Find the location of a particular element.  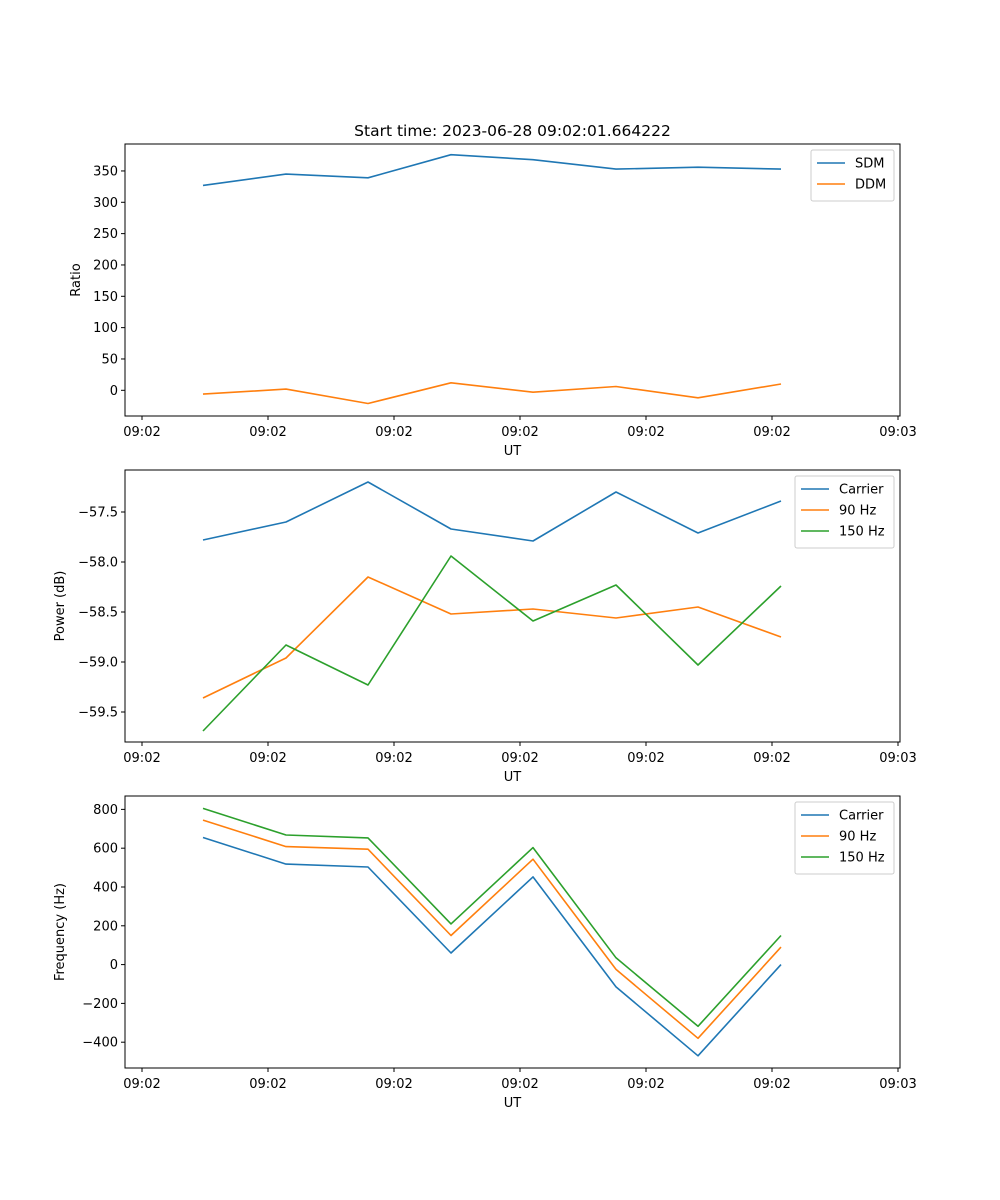

y-tick-label: 150 is located at coordinates (105, 297).